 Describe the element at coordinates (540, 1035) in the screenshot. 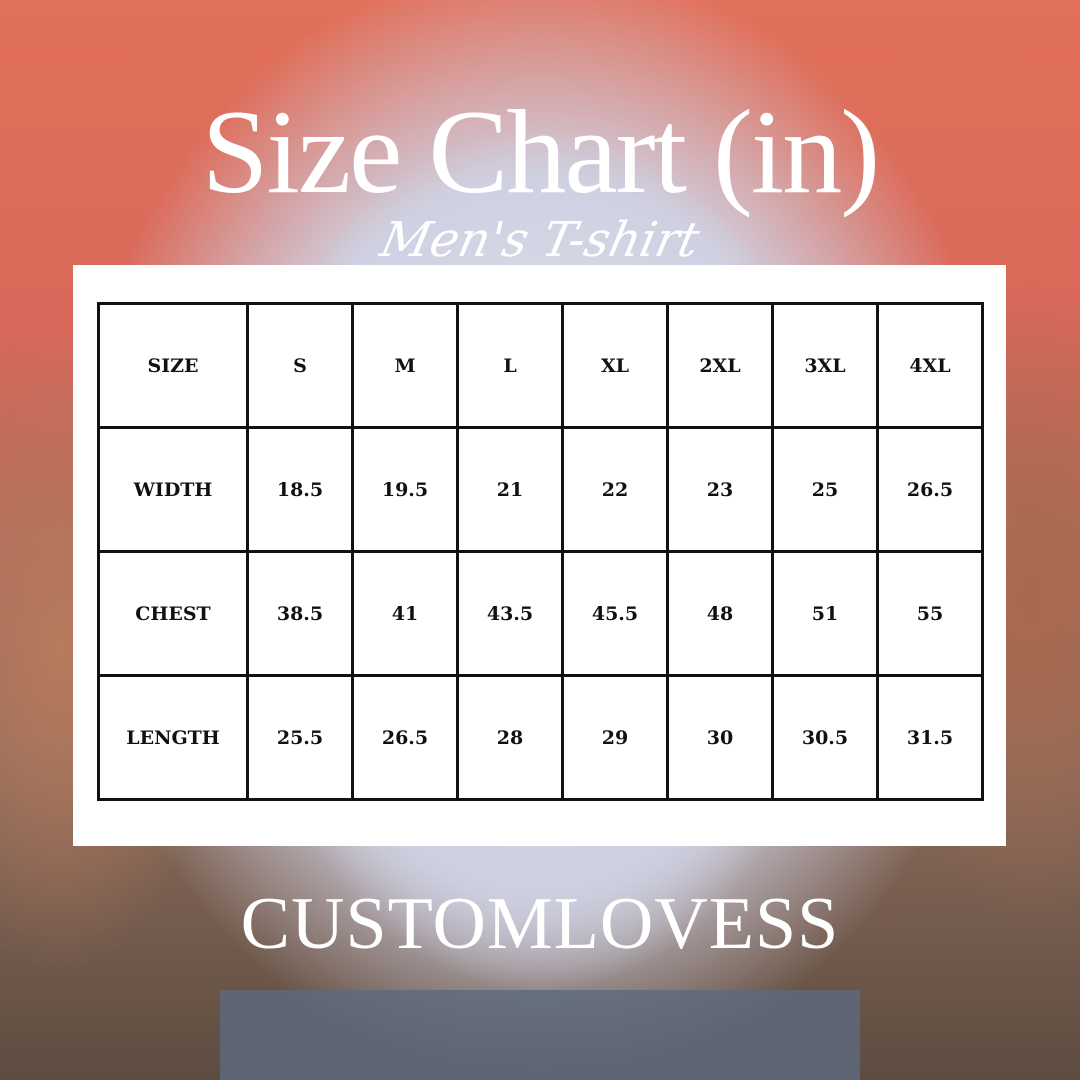

I see `jeans` at that location.